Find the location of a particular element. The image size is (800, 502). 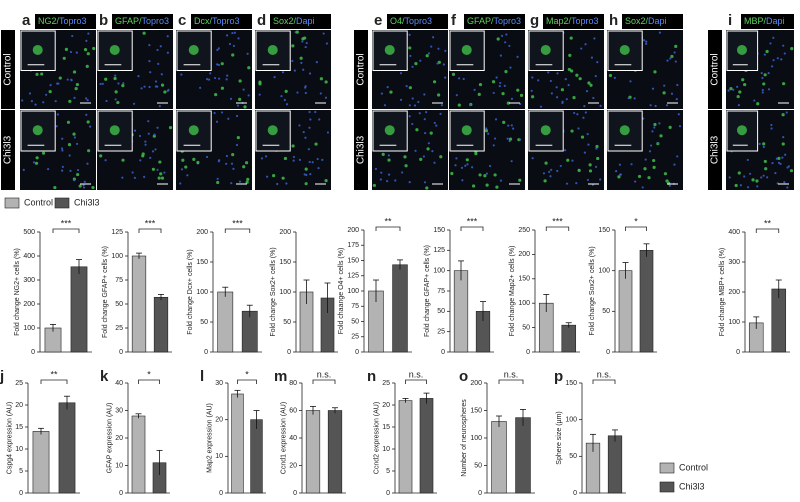

y-tick-label: 75 is located at coordinates (119, 280).